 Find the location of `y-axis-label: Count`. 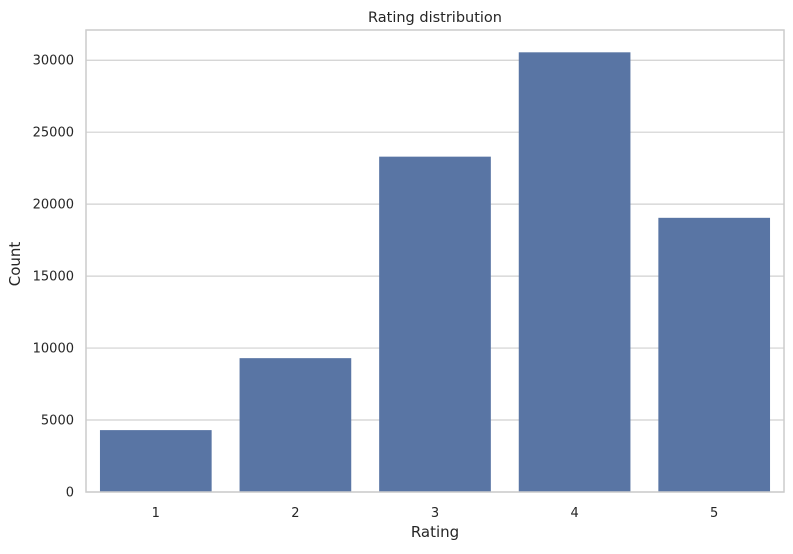

y-axis-label: Count is located at coordinates (15, 264).